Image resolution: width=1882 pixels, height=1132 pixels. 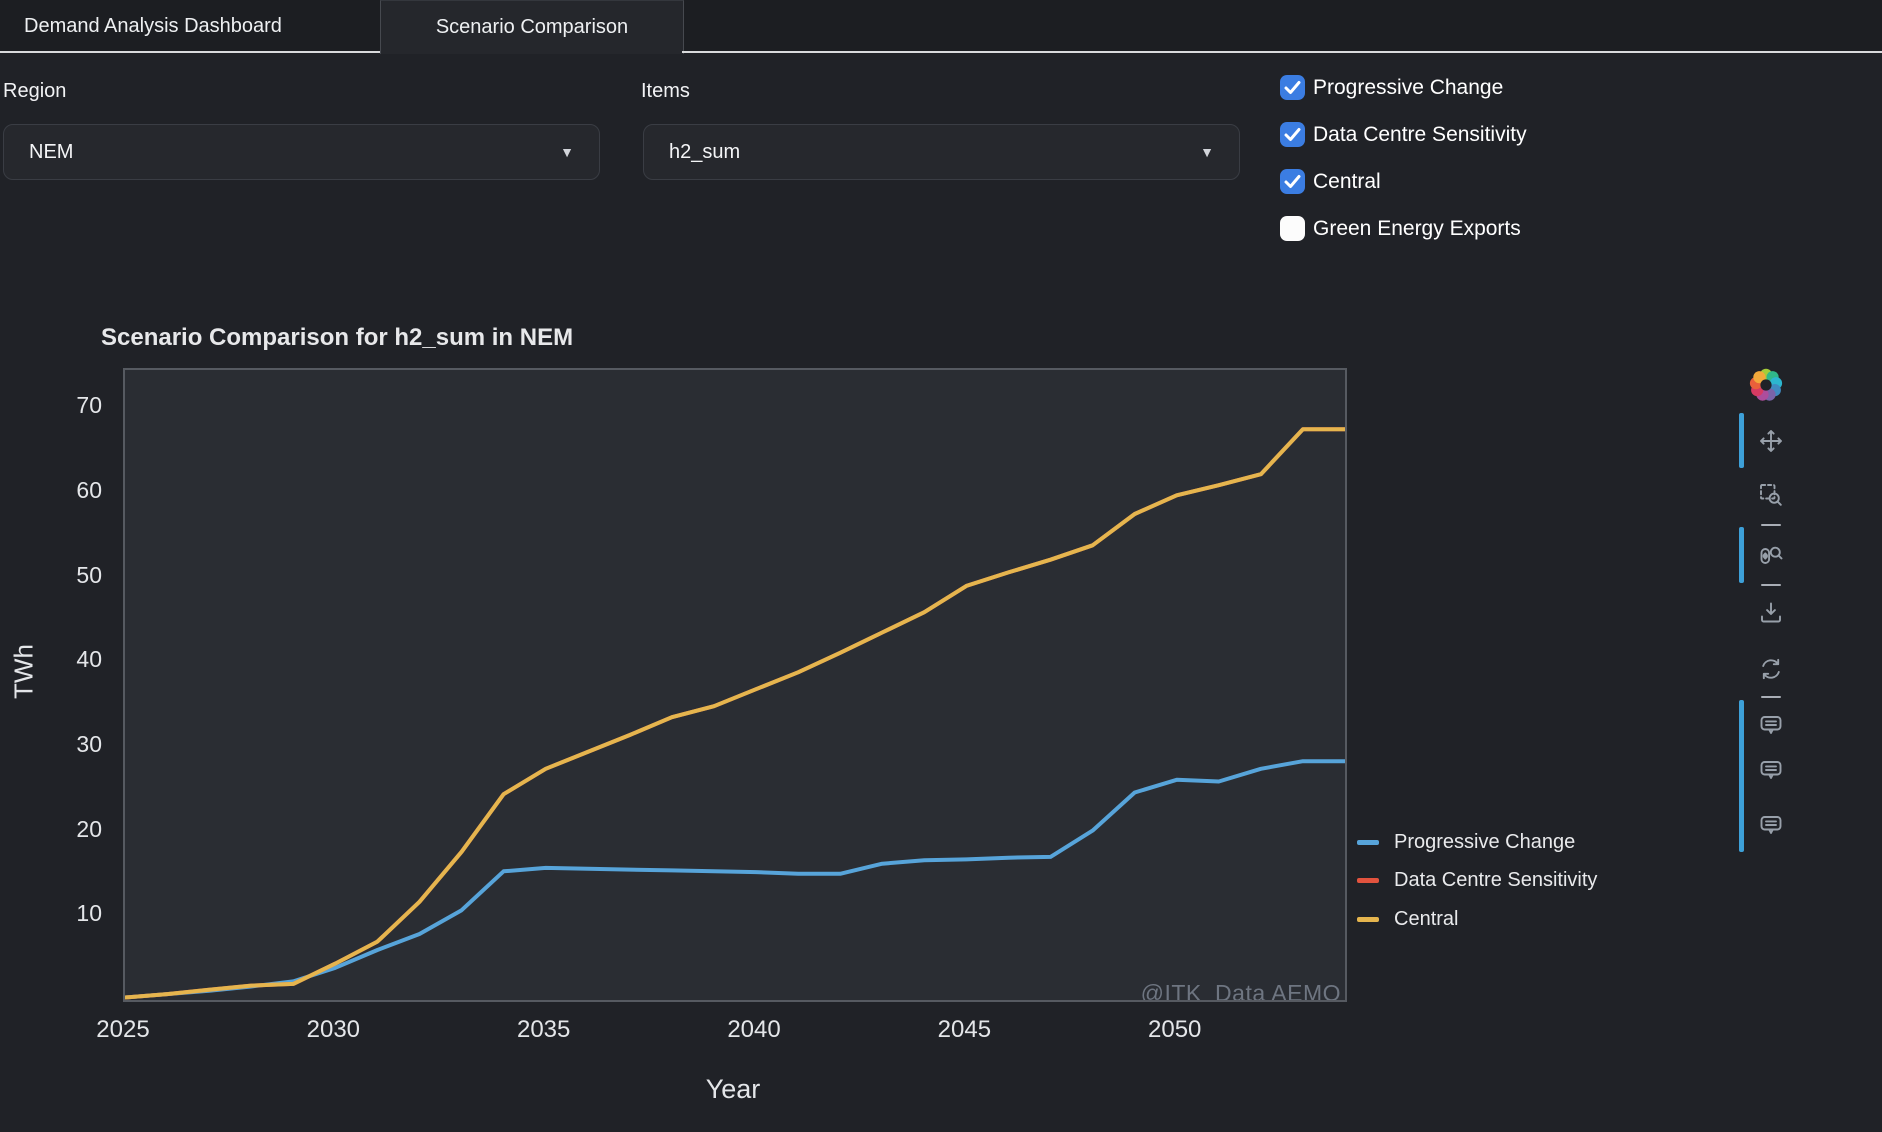 I want to click on legend-item-data-centre-sensitivity: Data Centre Sensitivity, so click(x=1477, y=880).